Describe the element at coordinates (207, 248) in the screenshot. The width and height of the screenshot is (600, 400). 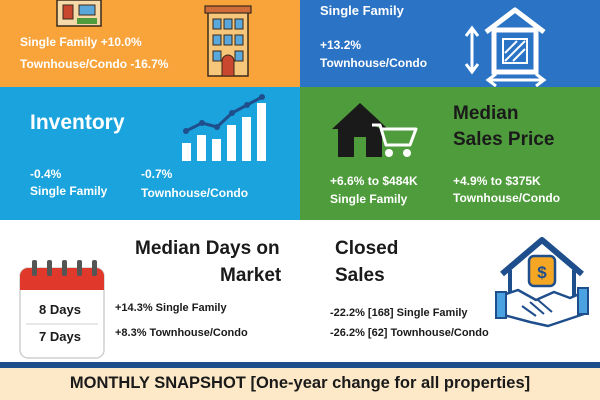
I see `dom-title-line1: Median Days on` at that location.